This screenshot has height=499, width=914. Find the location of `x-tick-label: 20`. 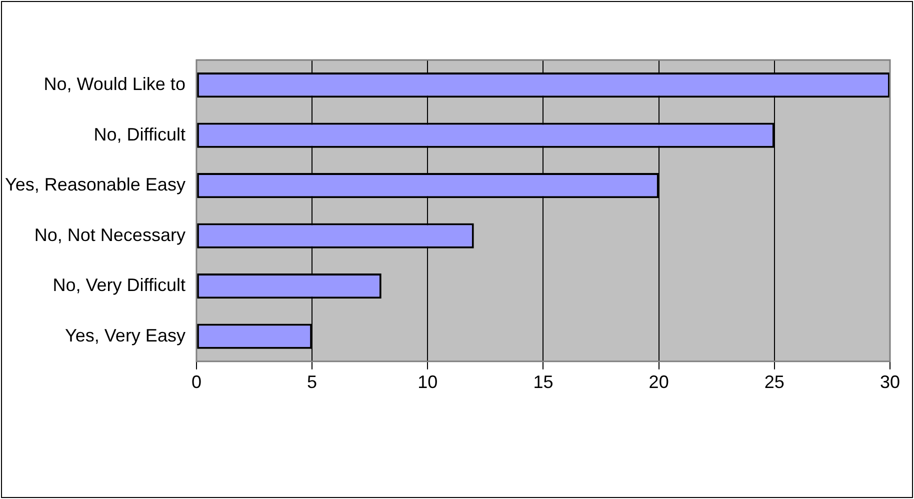

x-tick-label: 20 is located at coordinates (658, 382).